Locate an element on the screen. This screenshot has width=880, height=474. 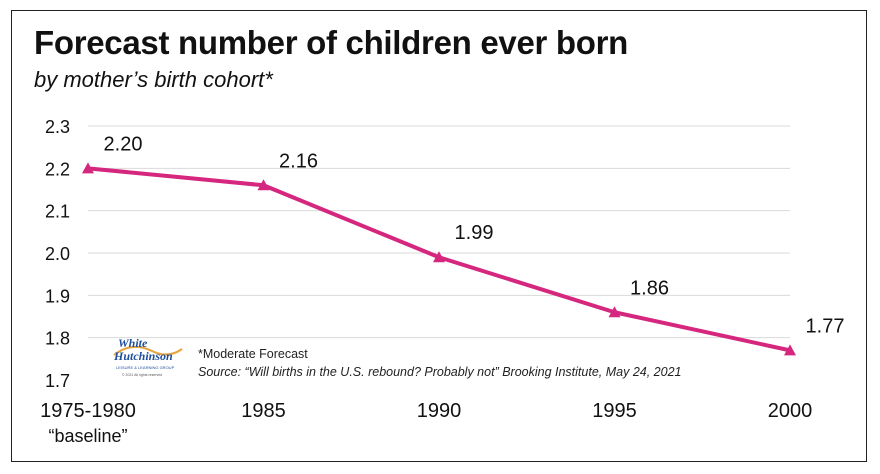
y-tick-label: 1.8 is located at coordinates (57, 339).